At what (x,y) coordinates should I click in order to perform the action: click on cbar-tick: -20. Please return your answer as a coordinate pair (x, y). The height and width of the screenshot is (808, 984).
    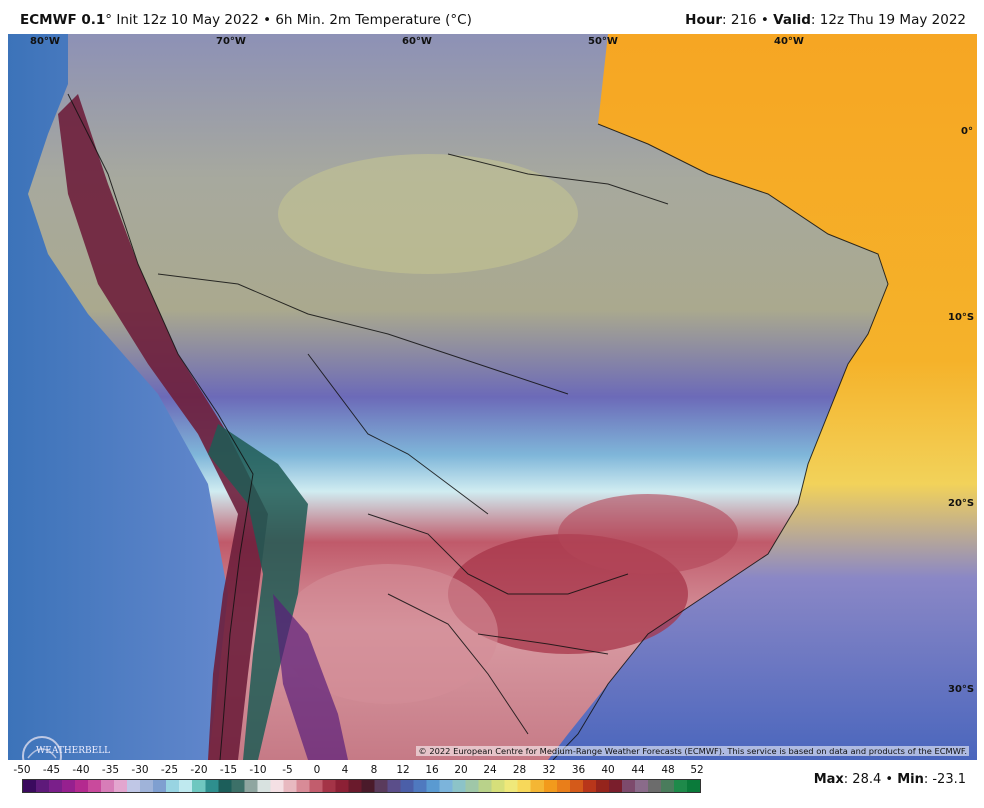
    Looking at the image, I should click on (199, 770).